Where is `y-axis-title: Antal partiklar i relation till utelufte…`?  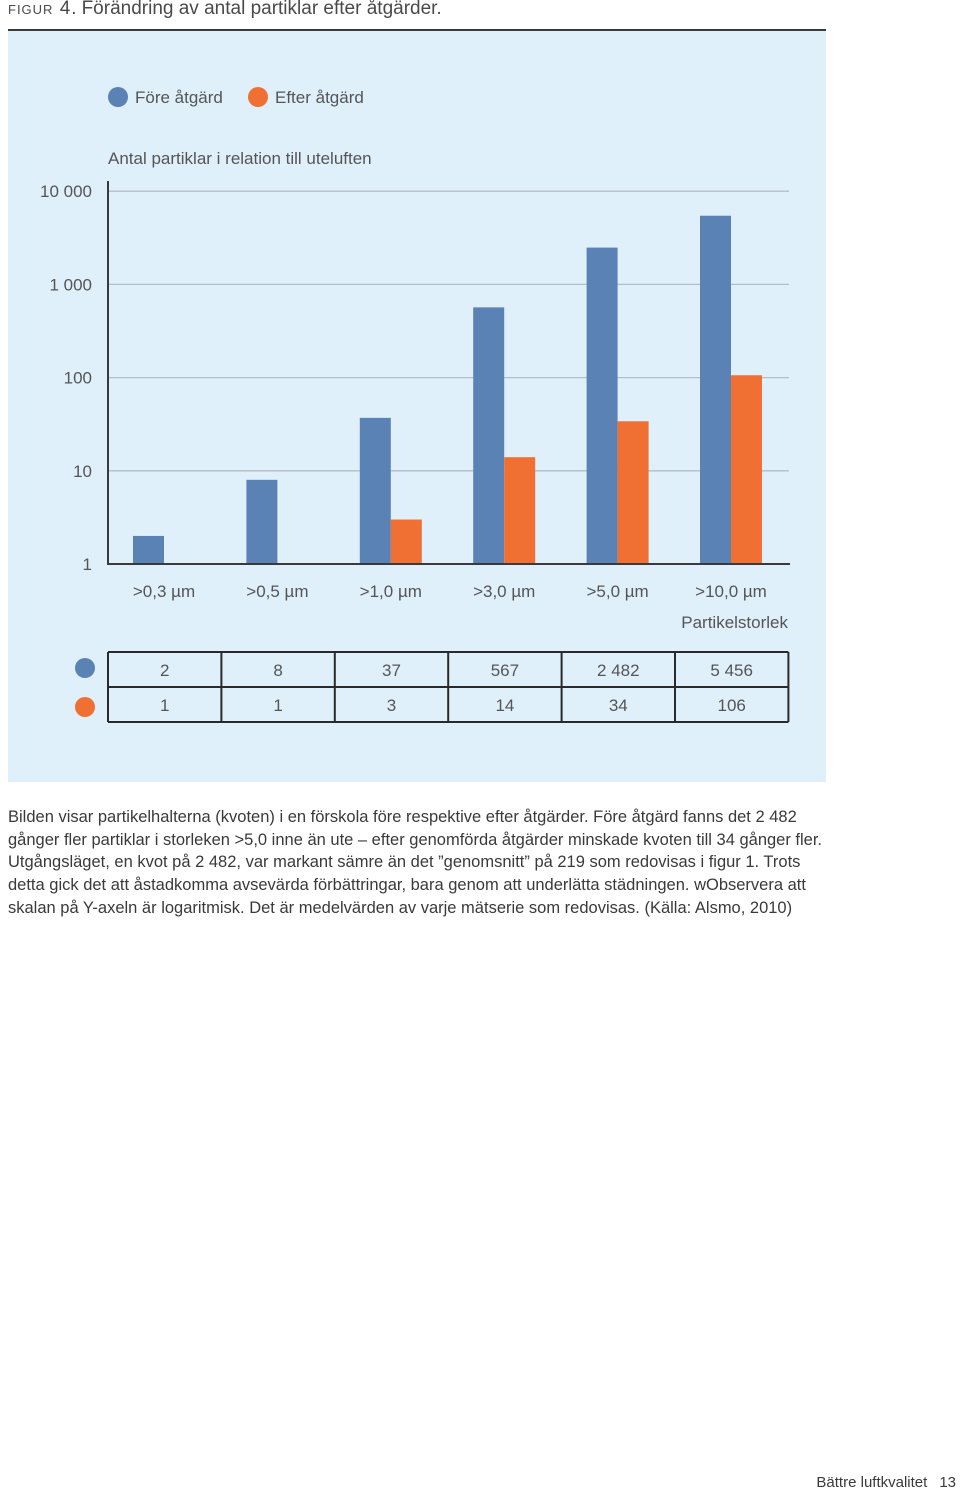
y-axis-title: Antal partiklar i relation till utelufte… is located at coordinates (240, 158).